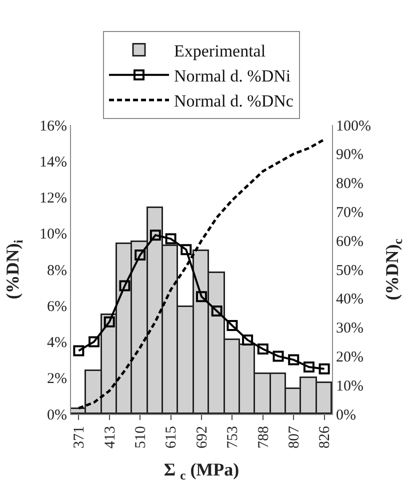  Describe the element at coordinates (350, 357) in the screenshot. I see `y2-tick-label: 20%` at that location.